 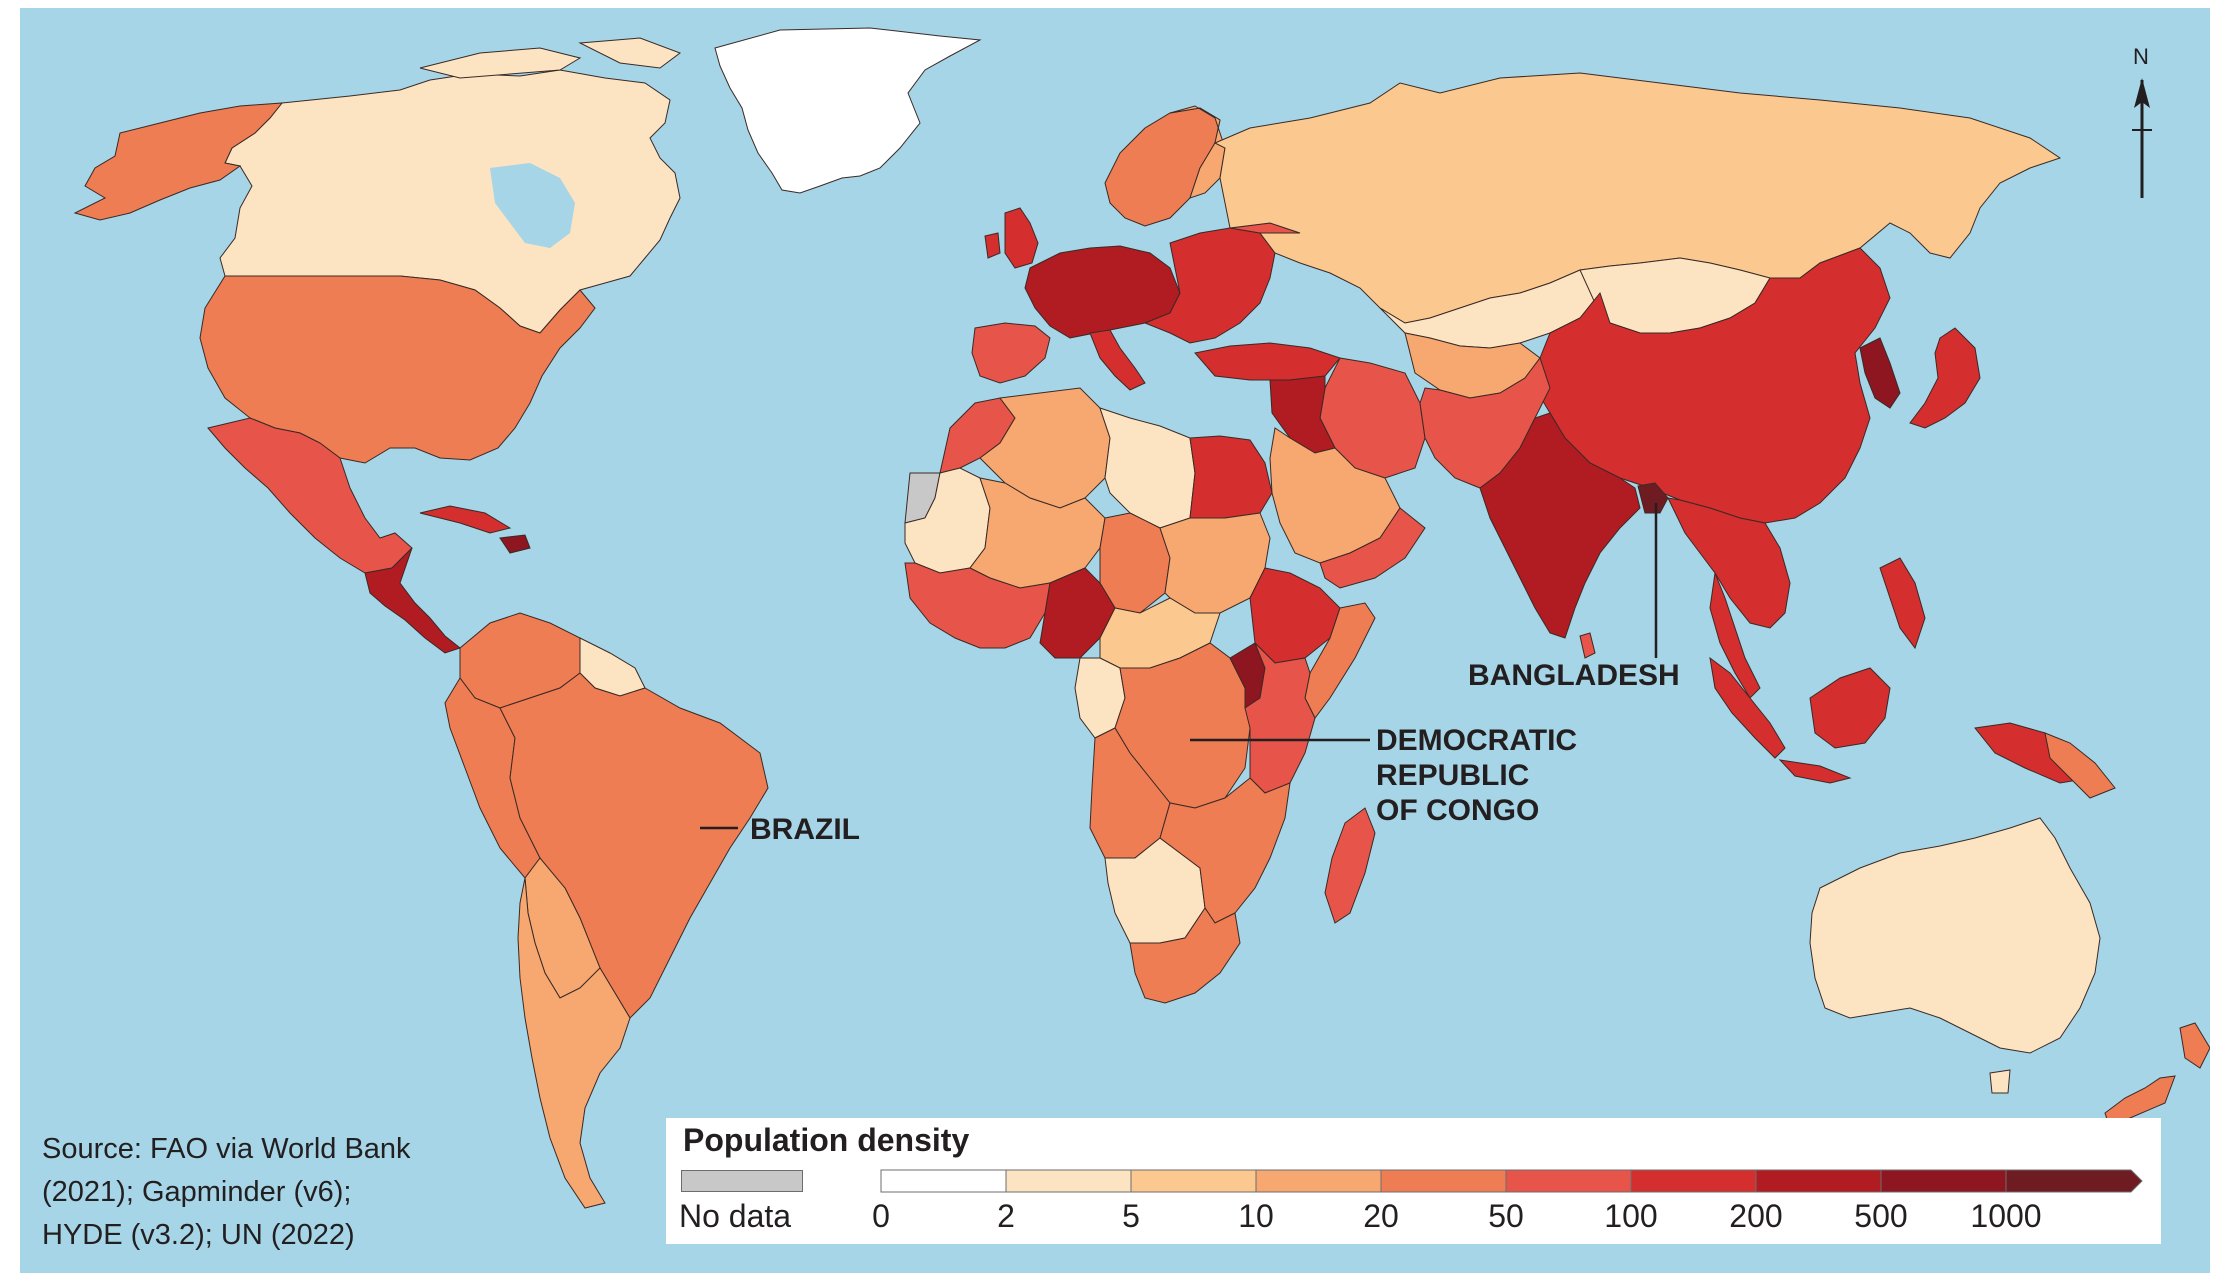 What do you see at coordinates (2142, 121) in the screenshot?
I see `north-arrow: N` at bounding box center [2142, 121].